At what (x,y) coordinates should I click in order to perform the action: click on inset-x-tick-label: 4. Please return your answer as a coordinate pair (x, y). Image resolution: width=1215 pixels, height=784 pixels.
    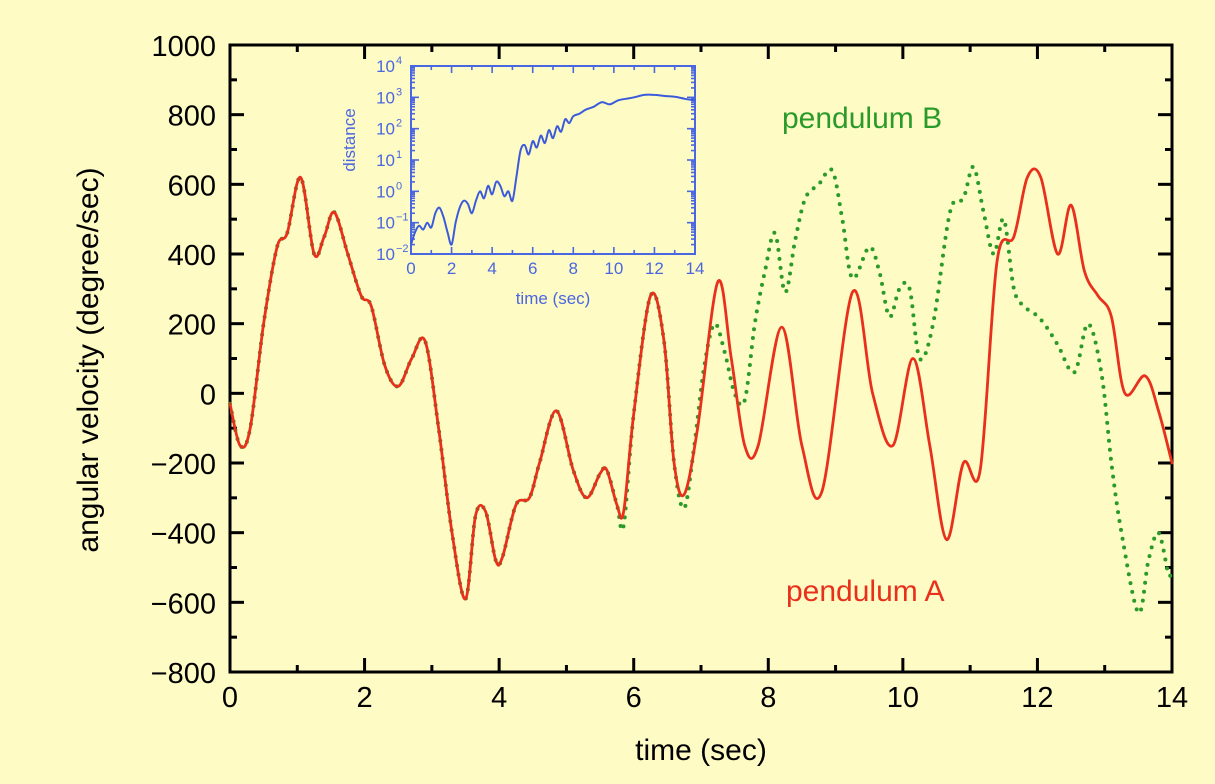
    Looking at the image, I should click on (491, 268).